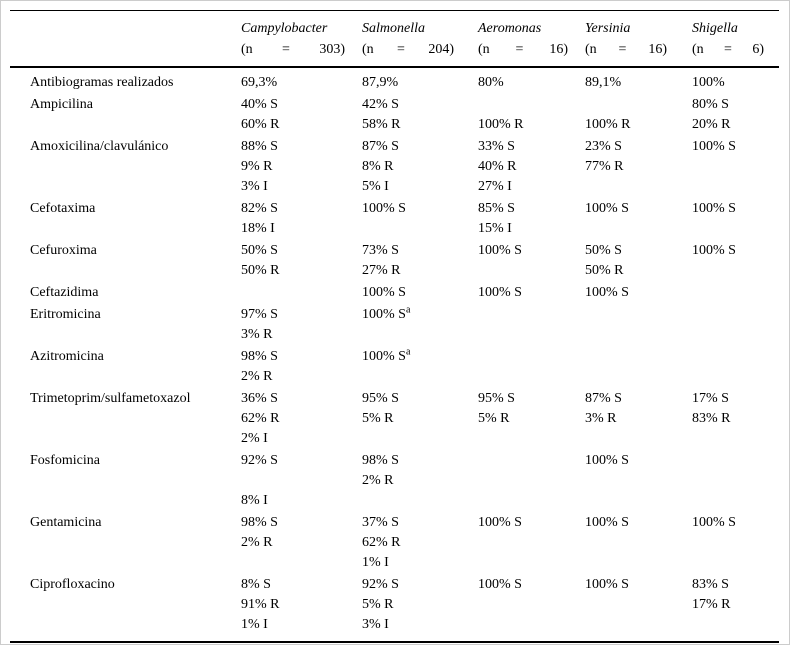 Image resolution: width=790 pixels, height=645 pixels. Describe the element at coordinates (259, 208) in the screenshot. I see `cell-value: 82% S` at that location.